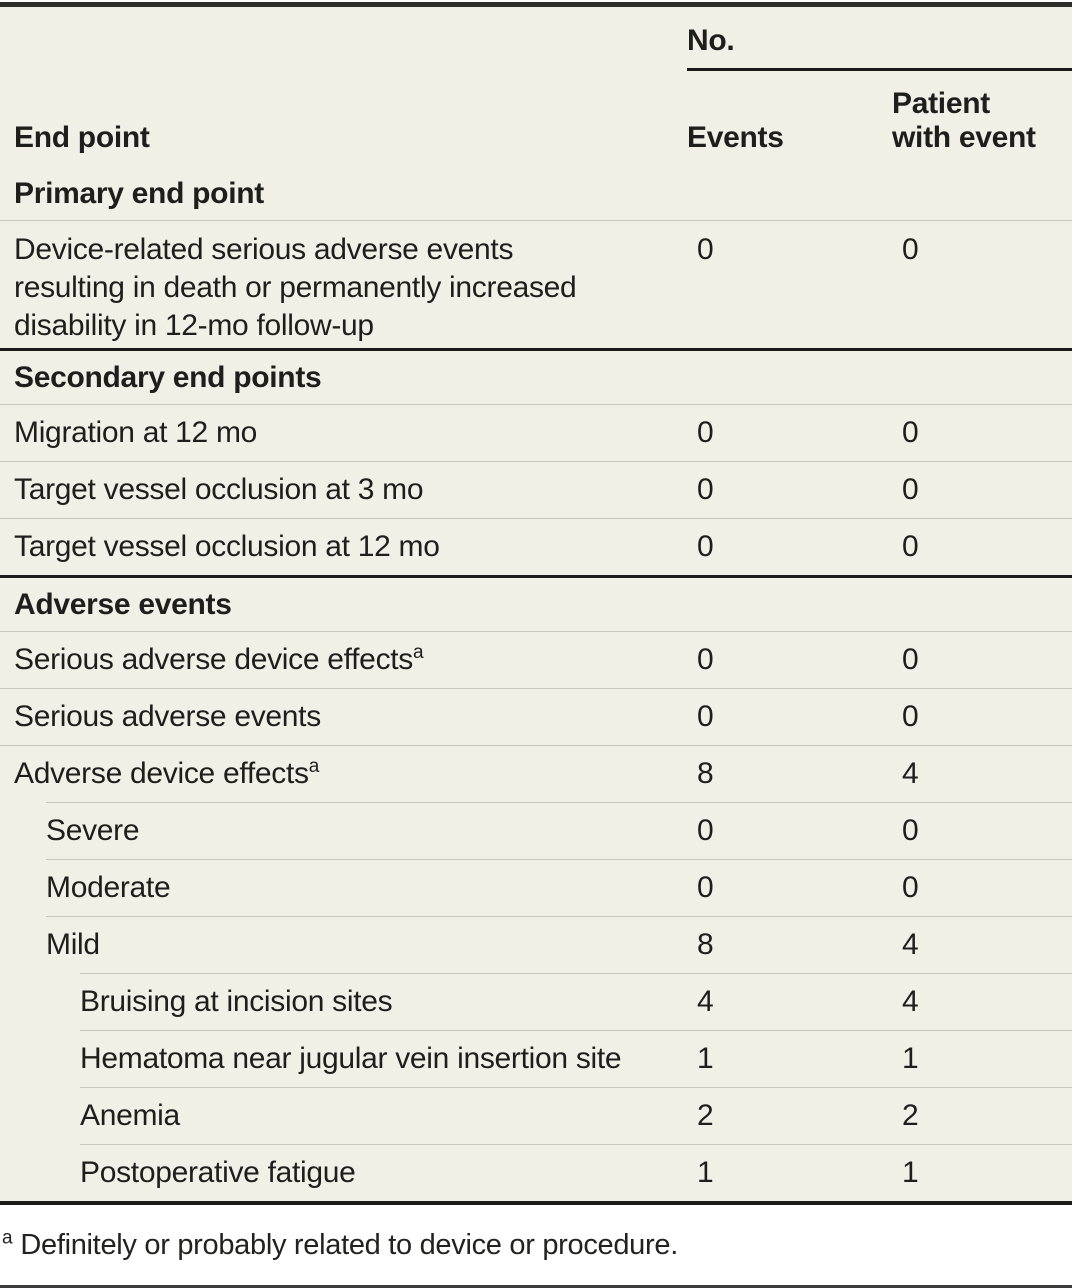 This screenshot has width=1080, height=1288. Describe the element at coordinates (536, 830) in the screenshot. I see `table-row: Severe 0 0` at that location.